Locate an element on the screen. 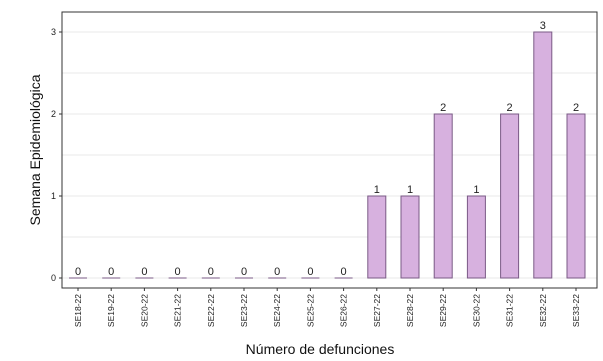 This screenshot has height=361, width=603. x-tick-label: SE33-22 is located at coordinates (576, 310).